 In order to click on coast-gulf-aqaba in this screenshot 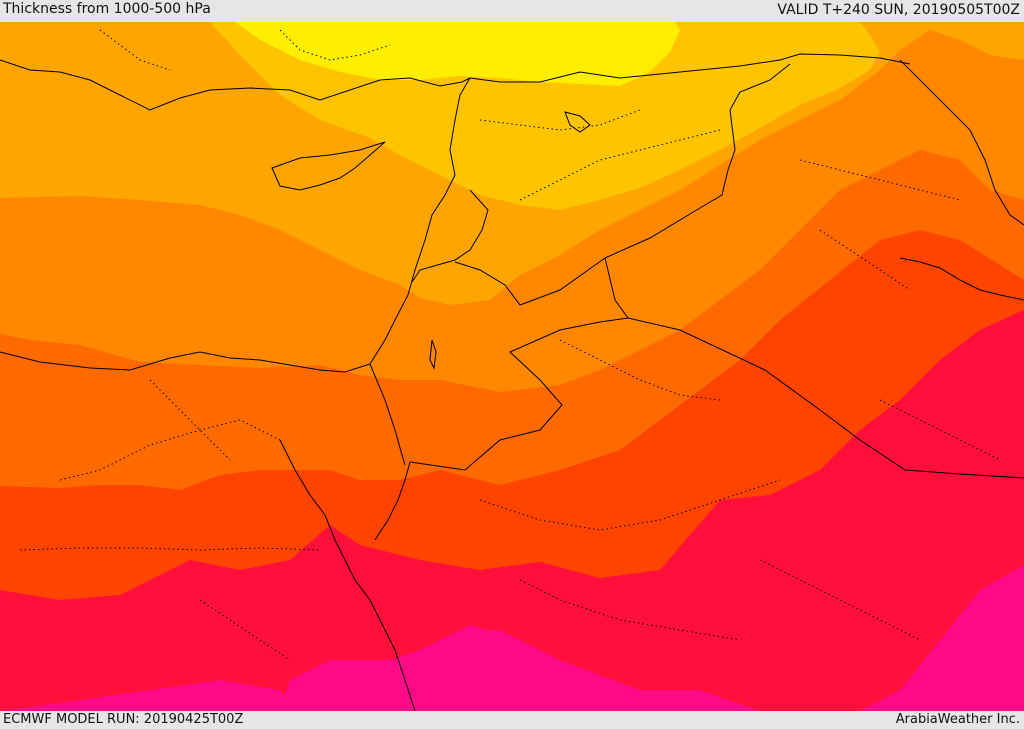, I will do `click(392, 501)`.